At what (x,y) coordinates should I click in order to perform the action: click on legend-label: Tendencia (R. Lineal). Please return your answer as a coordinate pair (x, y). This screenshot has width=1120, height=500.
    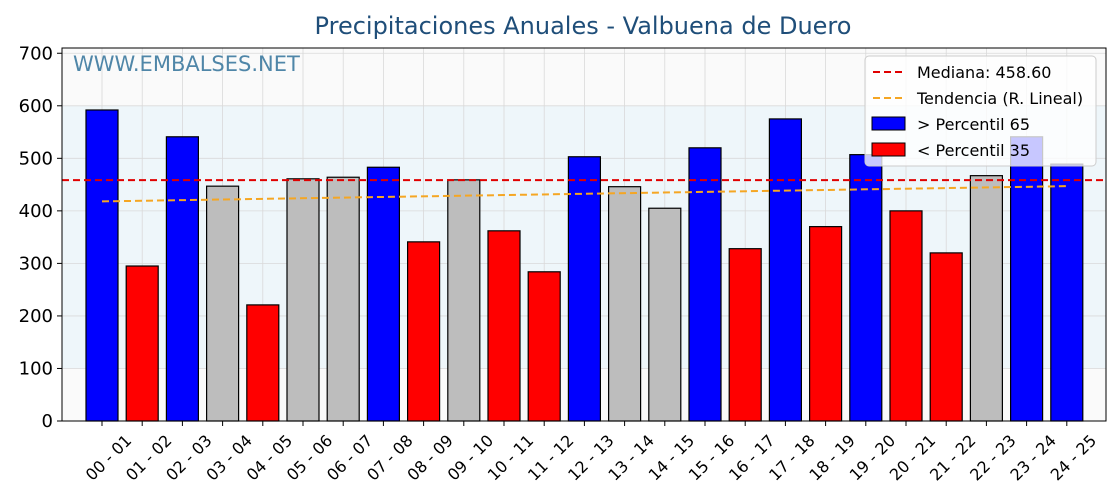
    Looking at the image, I should click on (999, 98).